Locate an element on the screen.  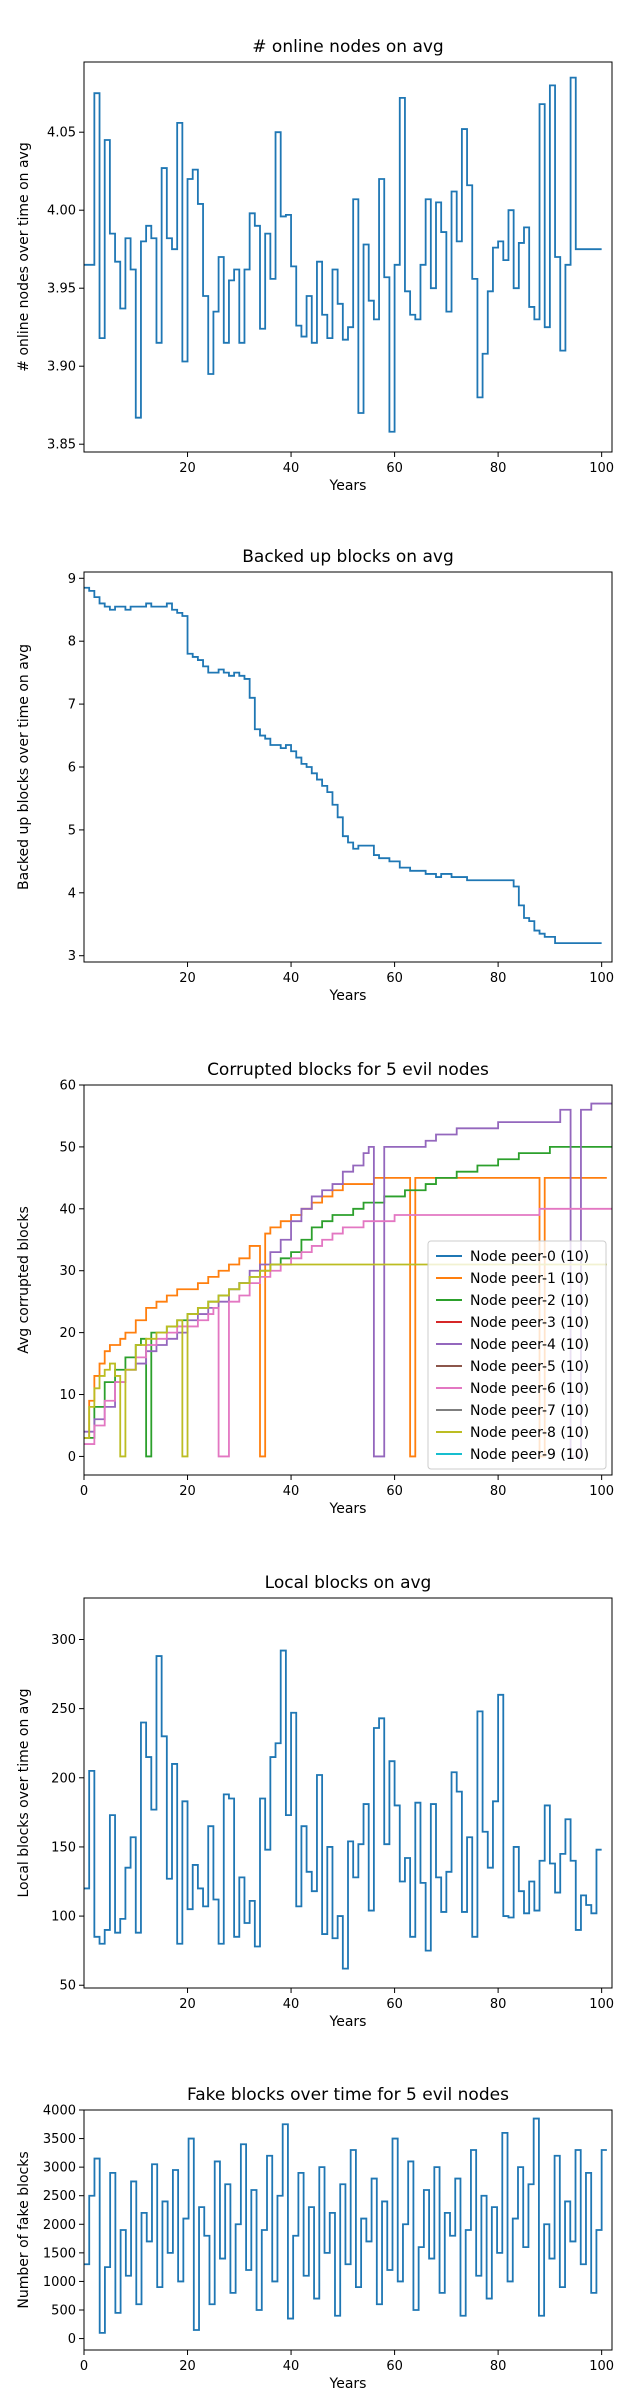
series-line-node-peer-6-10- is located at coordinates (348, 1332).